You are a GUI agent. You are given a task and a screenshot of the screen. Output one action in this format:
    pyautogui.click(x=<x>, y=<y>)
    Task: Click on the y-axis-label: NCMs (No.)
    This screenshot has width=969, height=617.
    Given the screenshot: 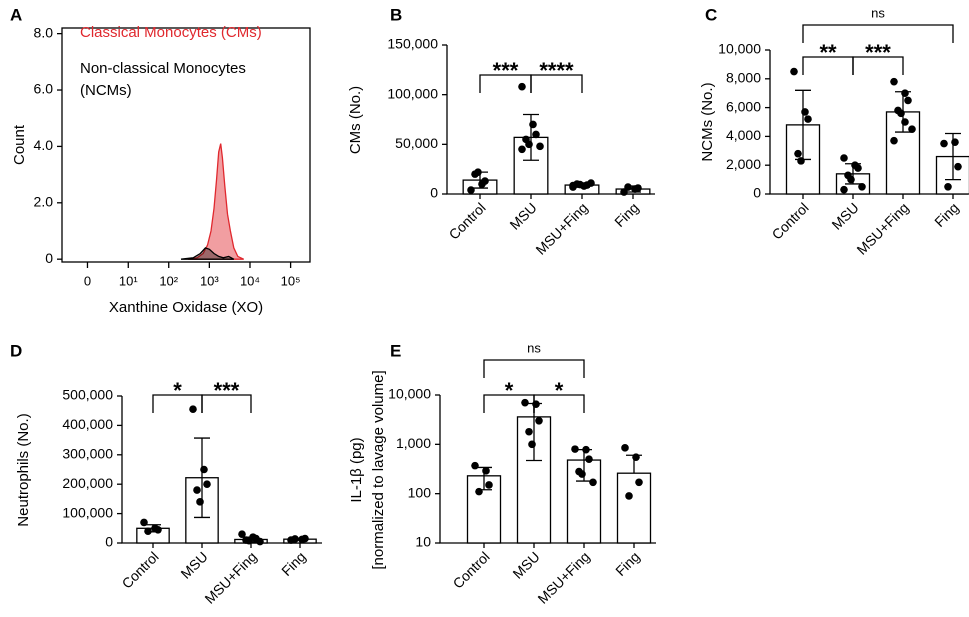 What is the action you would take?
    pyautogui.click(x=707, y=121)
    